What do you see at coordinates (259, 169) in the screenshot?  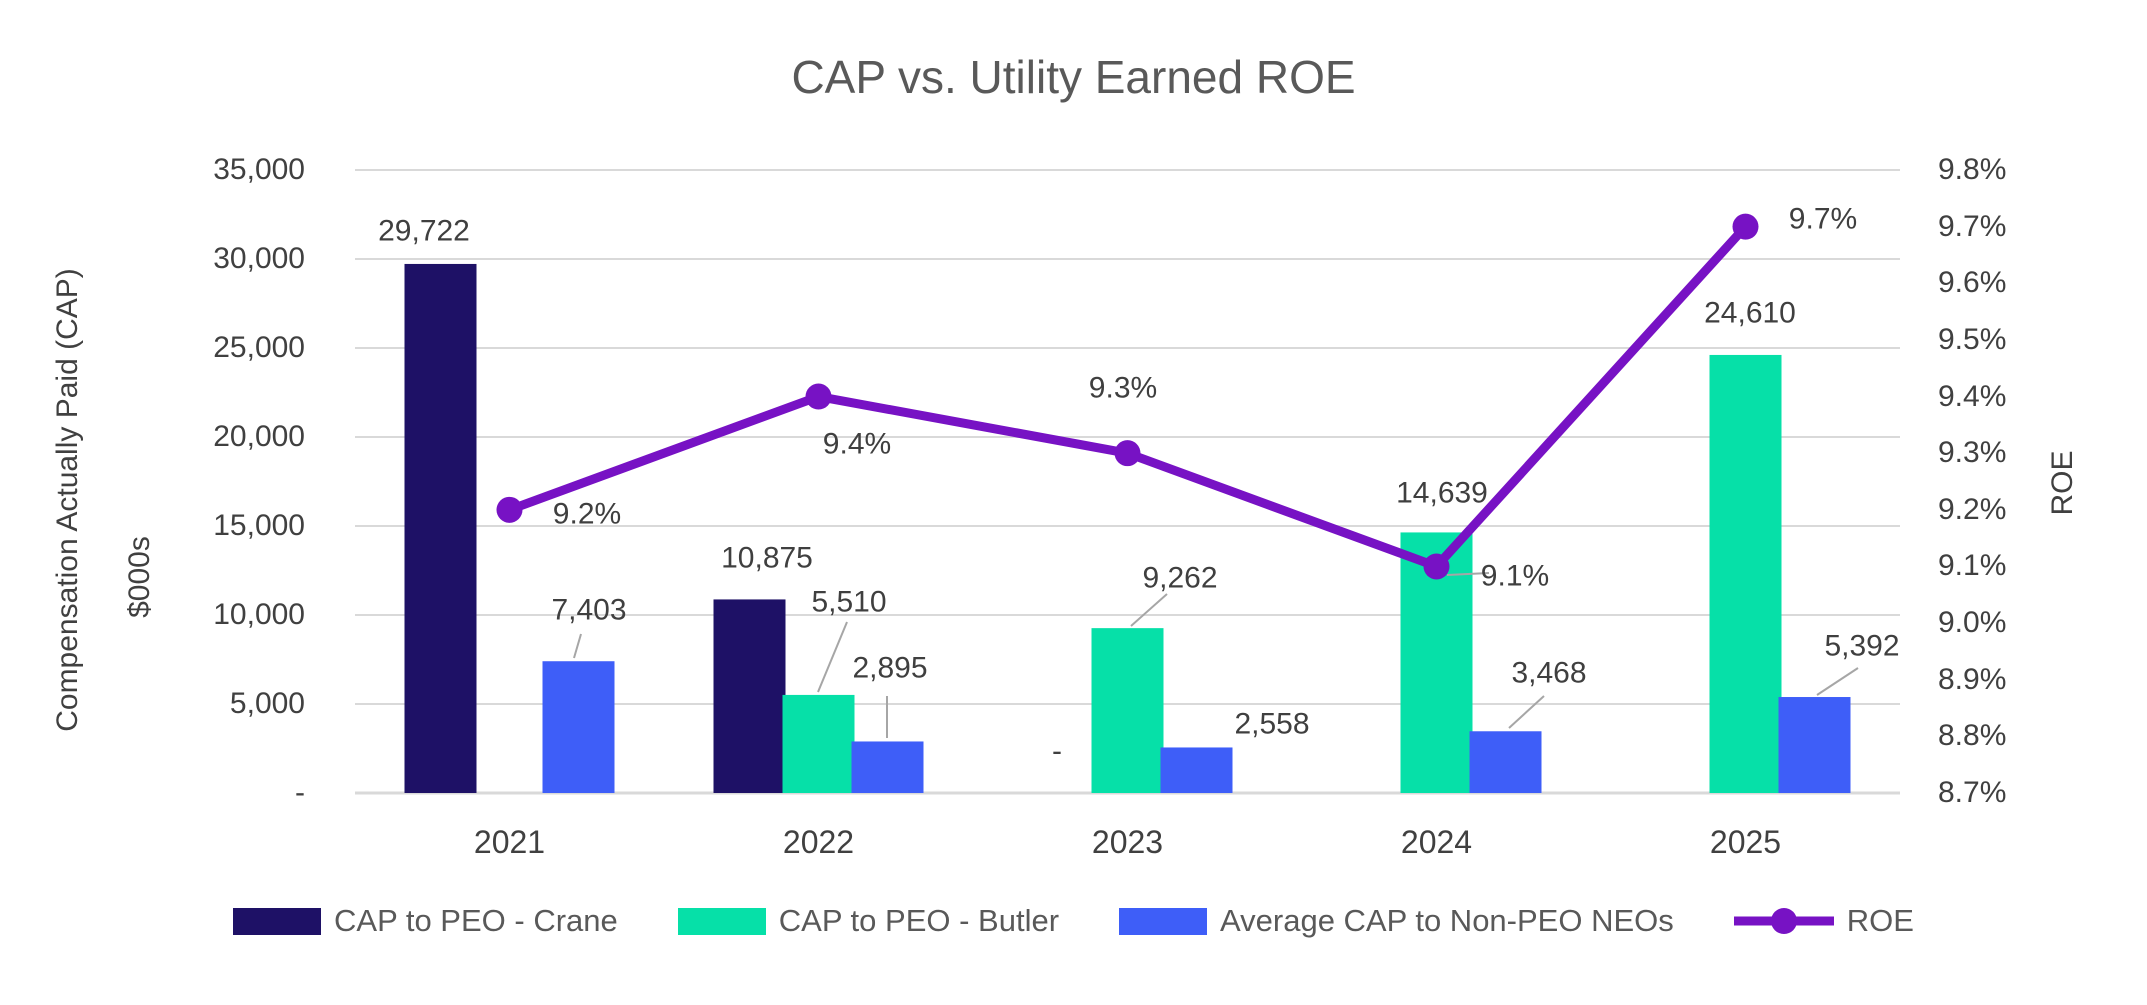 I see `left-axis-tick: 35,000` at bounding box center [259, 169].